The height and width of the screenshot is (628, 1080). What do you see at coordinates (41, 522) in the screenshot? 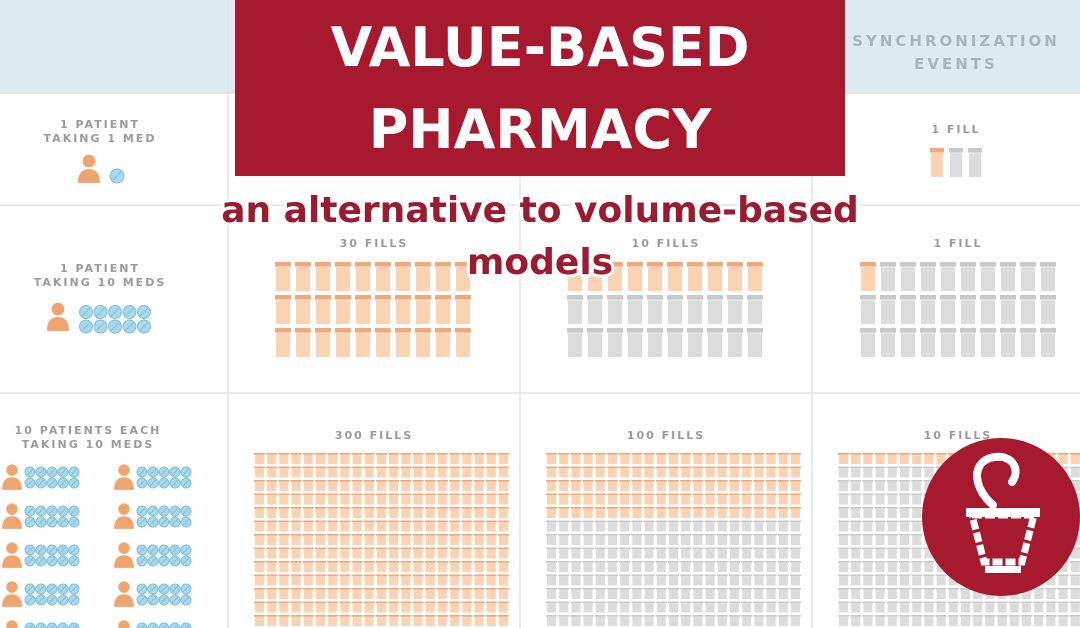
I see `pill-line` at bounding box center [41, 522].